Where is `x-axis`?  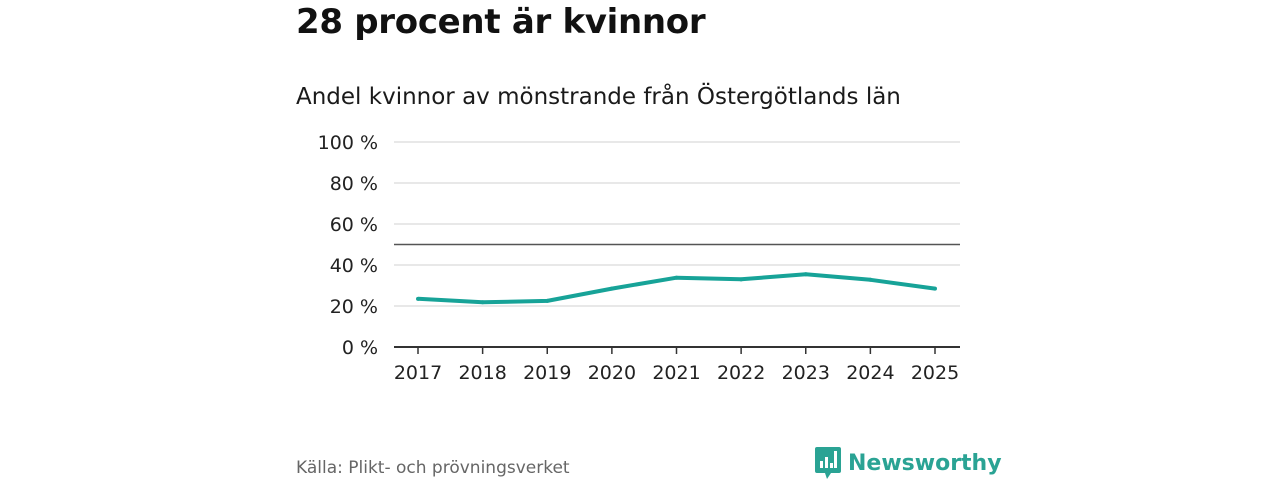
x-axis is located at coordinates (677, 350).